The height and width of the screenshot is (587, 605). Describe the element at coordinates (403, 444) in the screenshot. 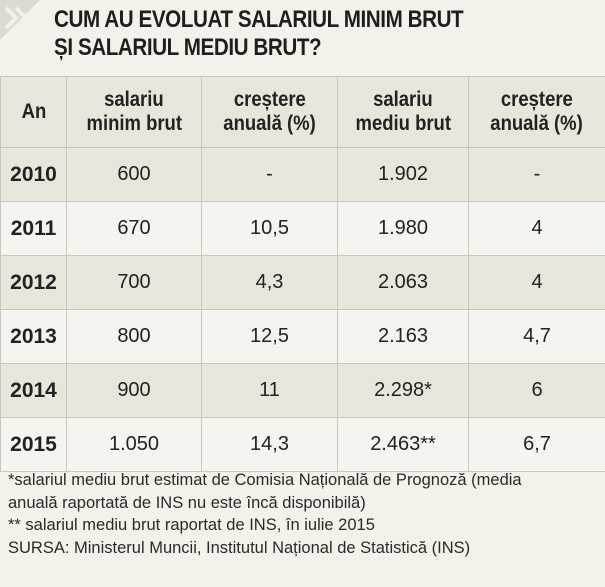

I see `cell-avg-salary: 2.463**` at that location.